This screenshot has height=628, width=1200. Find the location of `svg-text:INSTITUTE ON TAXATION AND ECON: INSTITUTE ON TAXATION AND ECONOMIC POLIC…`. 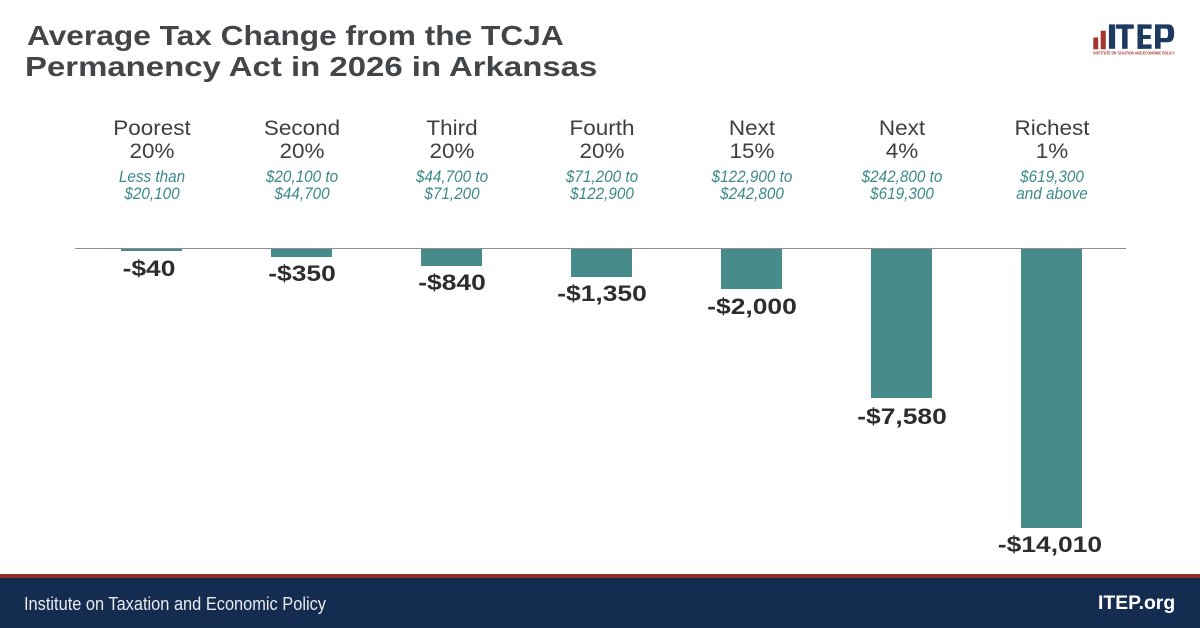

svg-text:INSTITUTE ON TAXATION AND ECON: INSTITUTE ON TAXATION AND ECONOMIC POLIC… is located at coordinates (1133, 52).